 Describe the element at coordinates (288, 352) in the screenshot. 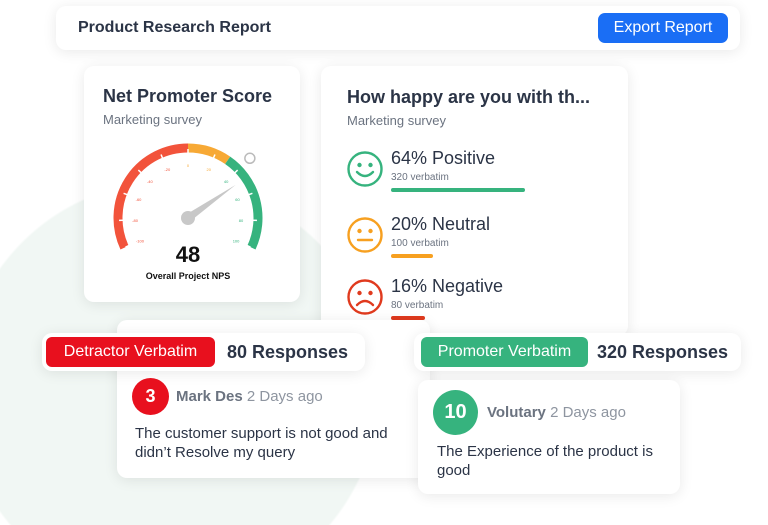

I see `detractor-responses: 80 Responses` at that location.